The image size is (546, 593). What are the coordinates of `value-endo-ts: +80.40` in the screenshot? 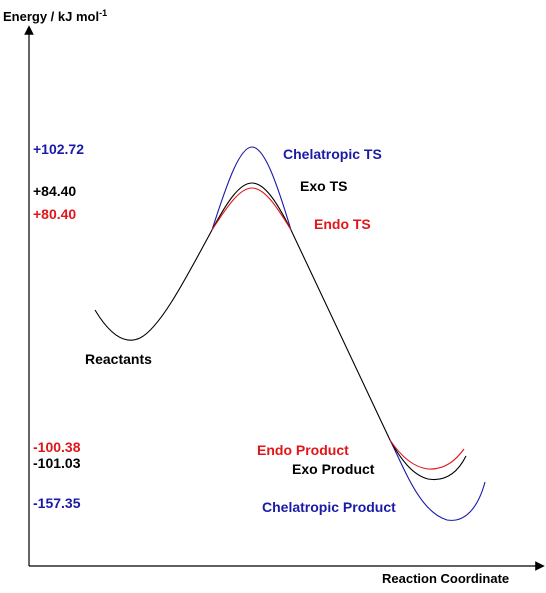 It's located at (54, 214).